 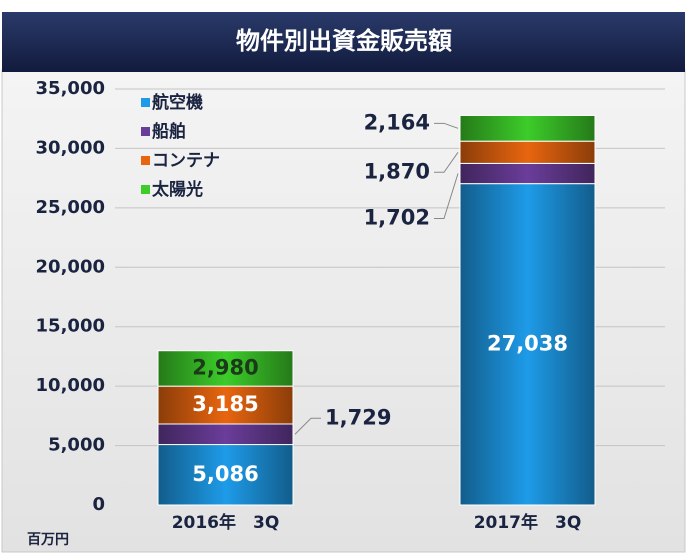 What do you see at coordinates (70, 385) in the screenshot?
I see `y-tick-label: 10,000` at bounding box center [70, 385].